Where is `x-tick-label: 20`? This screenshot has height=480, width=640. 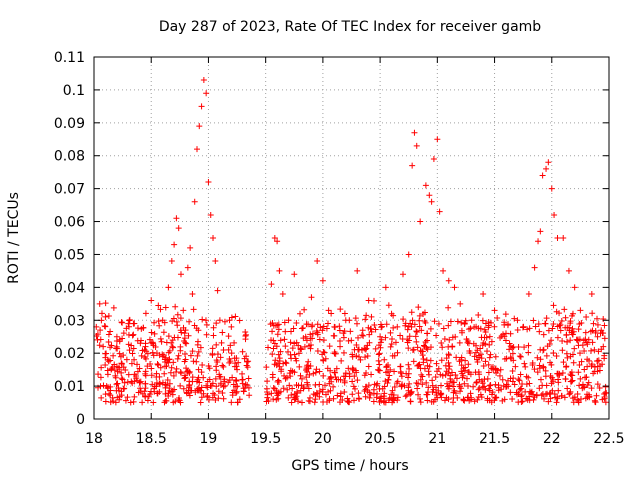 x-tick-label: 20 is located at coordinates (323, 439).